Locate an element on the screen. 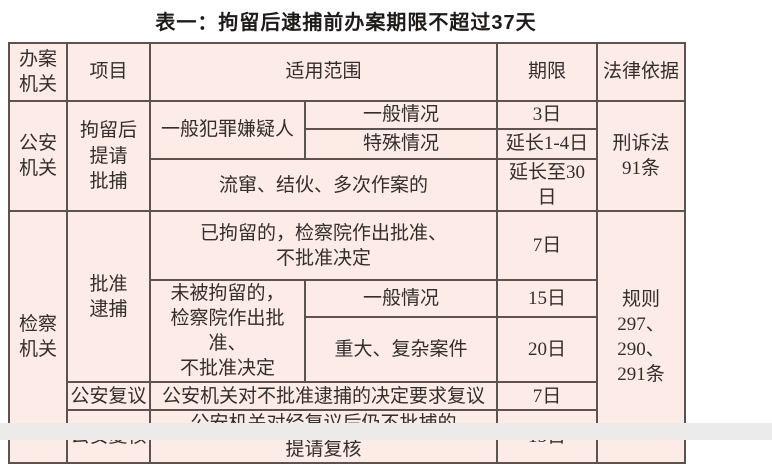 Image resolution: width=772 pixels, height=464 pixels. cell-review-item: 公安复议 is located at coordinates (108, 396).